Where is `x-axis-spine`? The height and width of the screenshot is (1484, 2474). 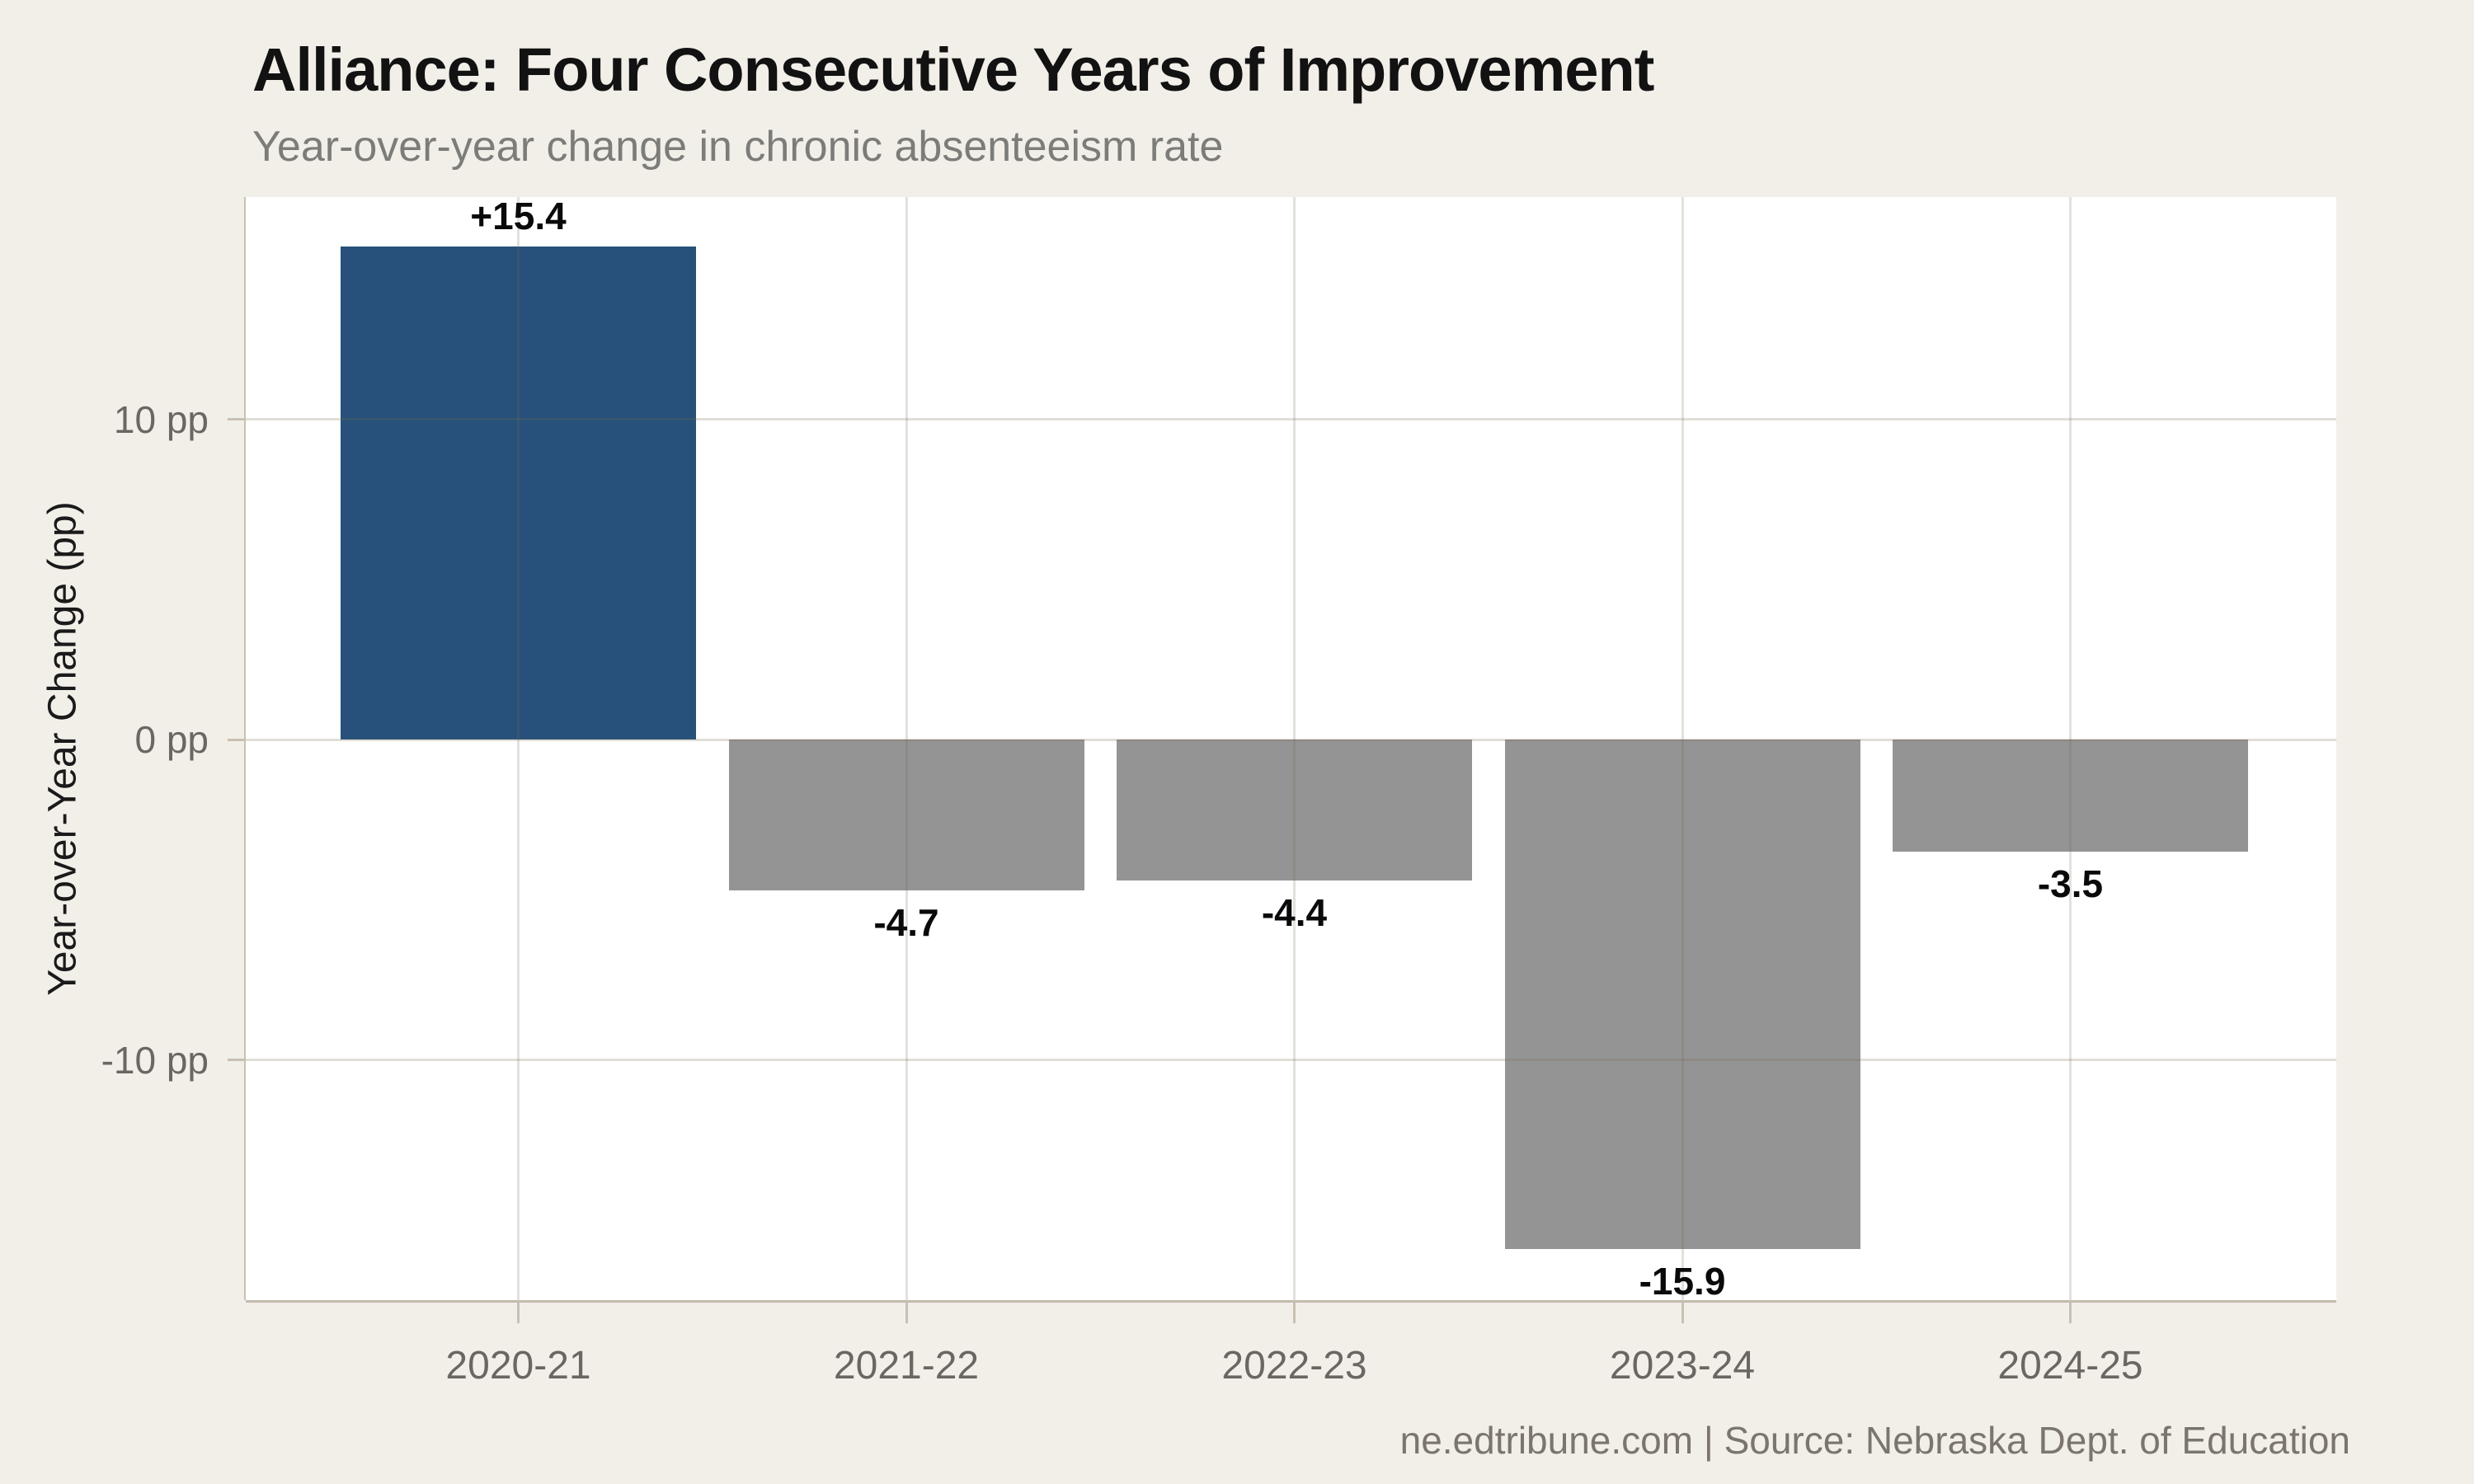
x-axis-spine is located at coordinates (1291, 1301).